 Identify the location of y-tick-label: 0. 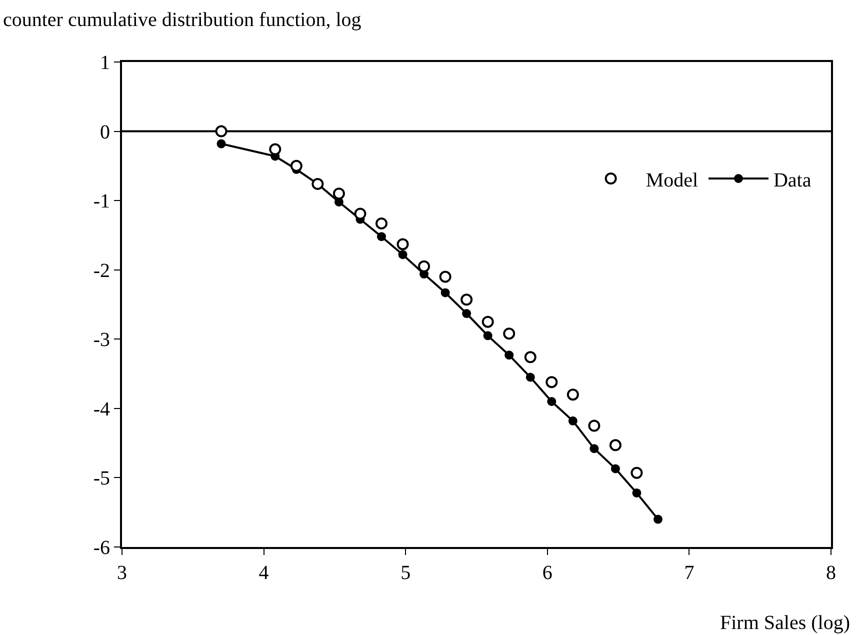
(105, 132).